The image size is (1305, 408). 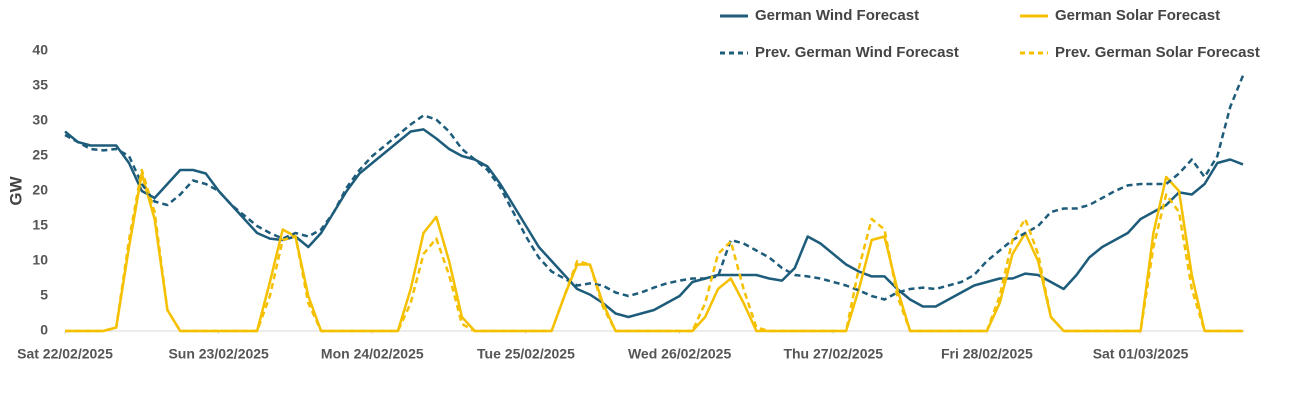 I want to click on x-tick-label: Sat 01/03/2025, so click(x=1141, y=354).